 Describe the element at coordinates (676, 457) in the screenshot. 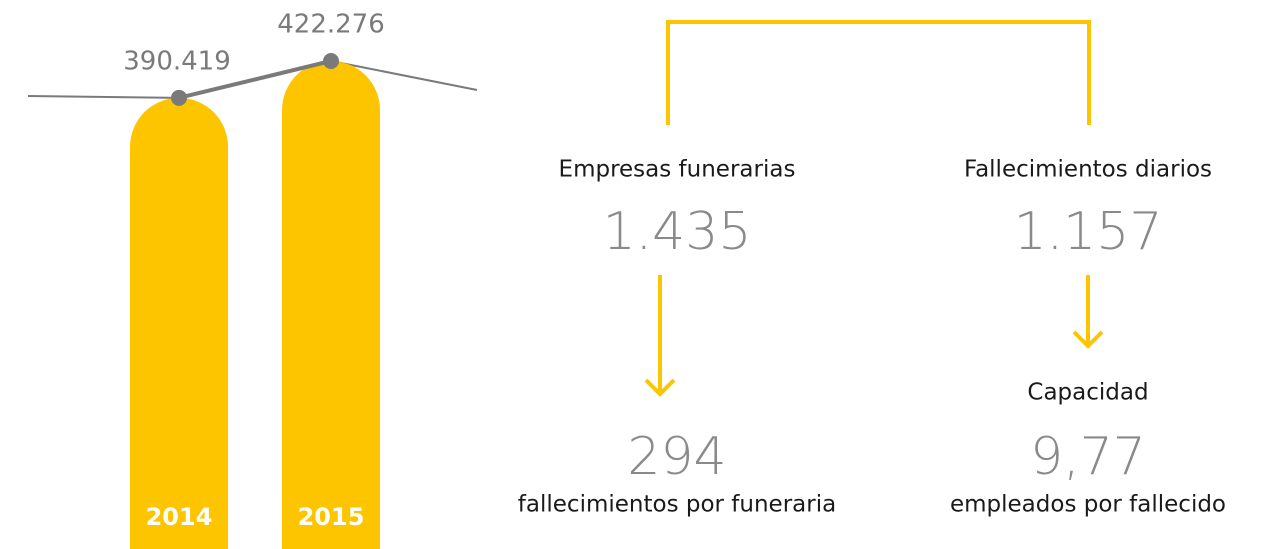

I see `stat-result: 294` at that location.